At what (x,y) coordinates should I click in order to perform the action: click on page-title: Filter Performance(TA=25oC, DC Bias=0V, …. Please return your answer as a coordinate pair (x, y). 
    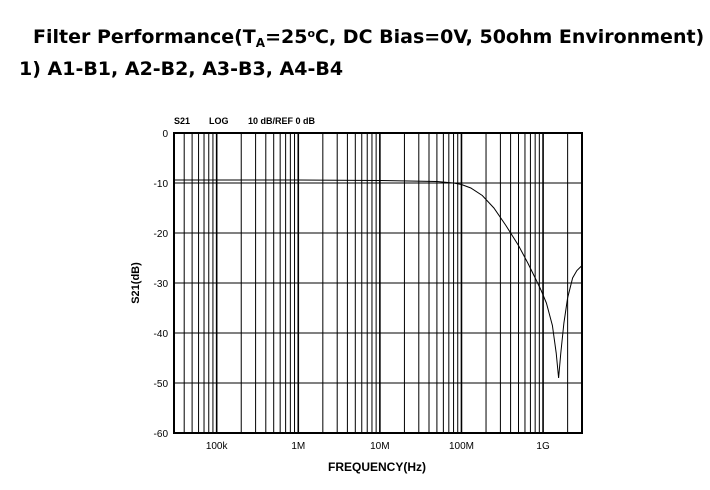
    Looking at the image, I should click on (368, 38).